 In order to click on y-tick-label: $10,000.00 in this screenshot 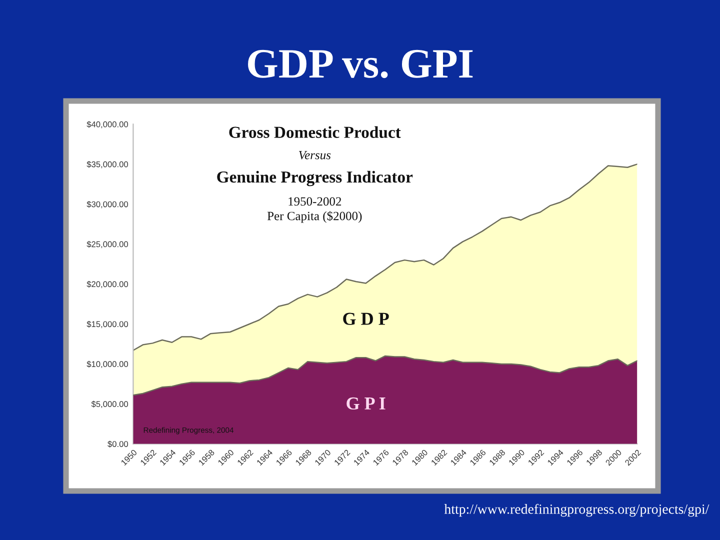, I will do `click(107, 364)`.